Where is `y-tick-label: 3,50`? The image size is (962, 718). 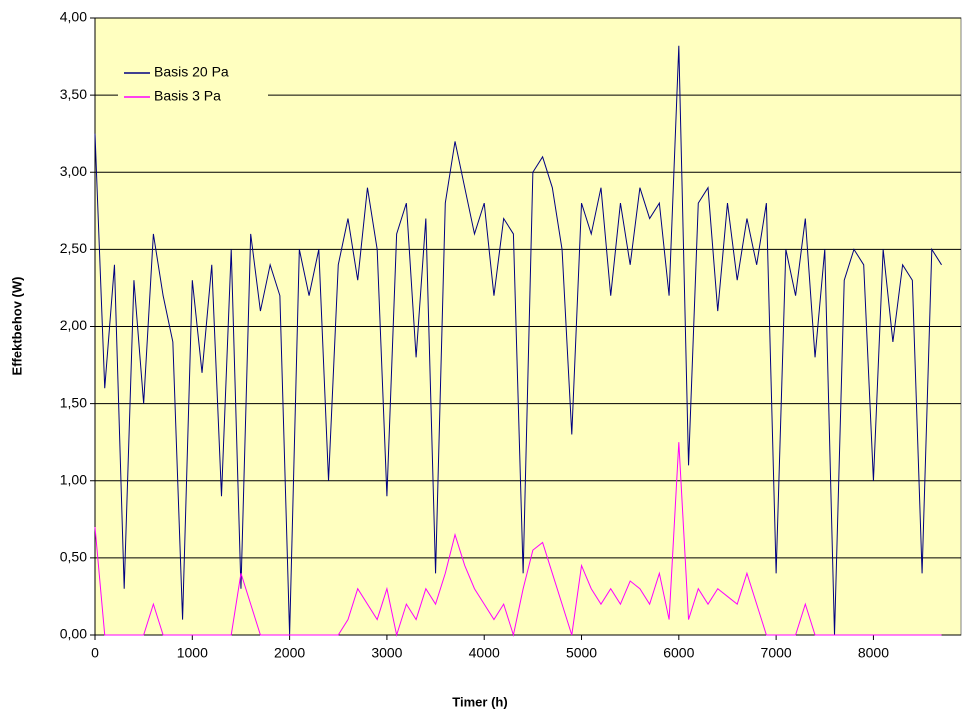 y-tick-label: 3,50 is located at coordinates (73, 94).